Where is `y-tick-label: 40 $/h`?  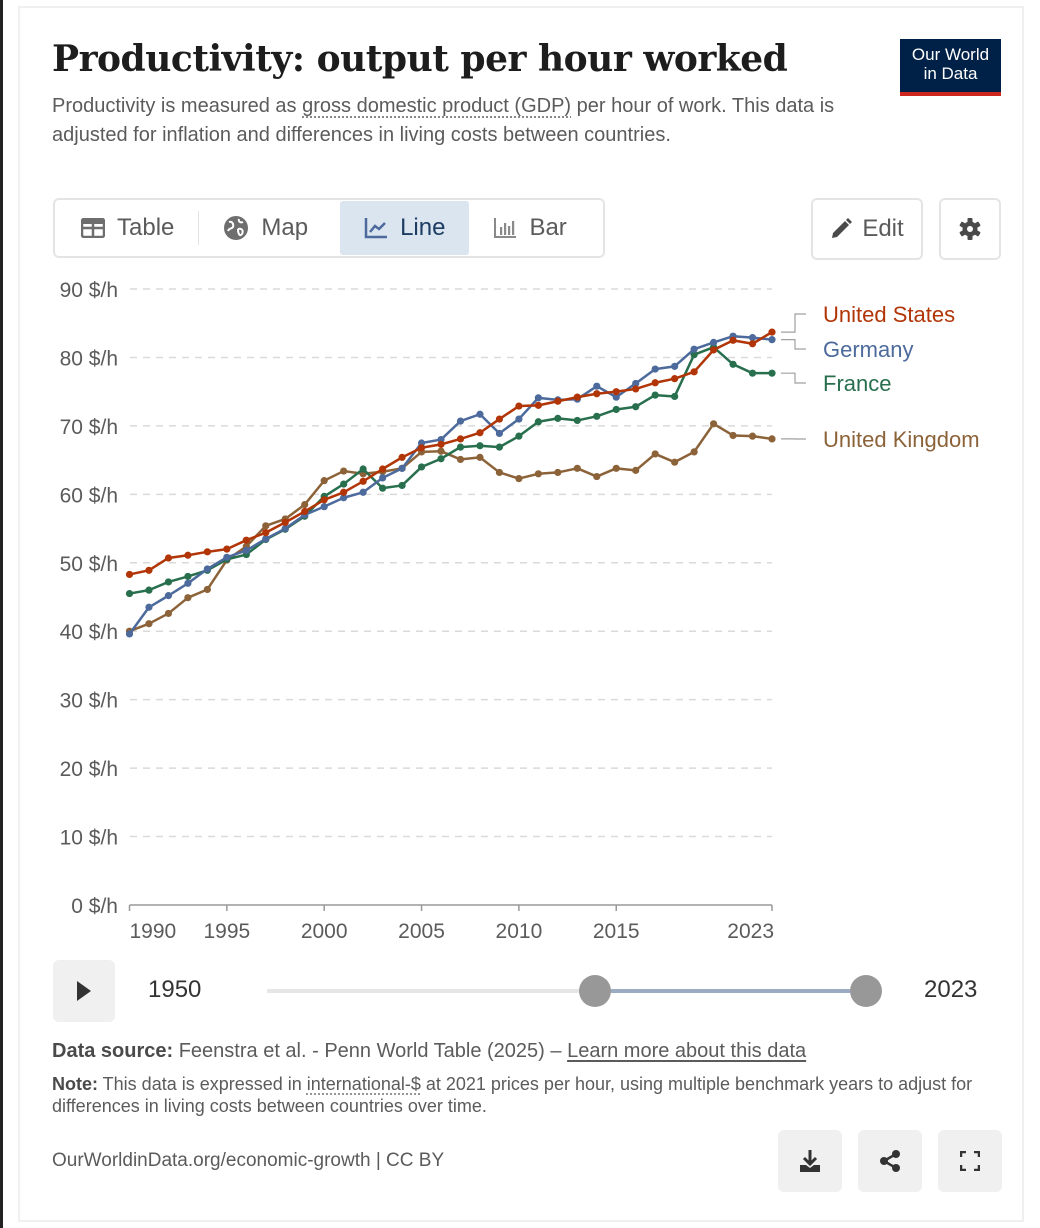
y-tick-label: 40 $/h is located at coordinates (89, 632).